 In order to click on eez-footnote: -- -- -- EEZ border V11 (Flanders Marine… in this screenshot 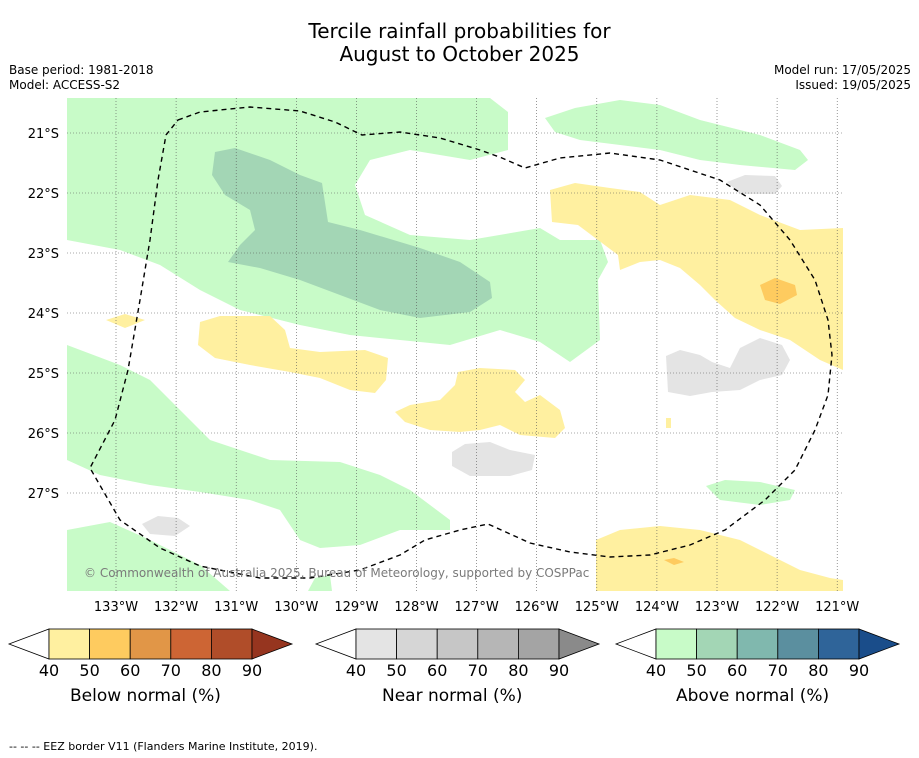, I will do `click(163, 746)`.